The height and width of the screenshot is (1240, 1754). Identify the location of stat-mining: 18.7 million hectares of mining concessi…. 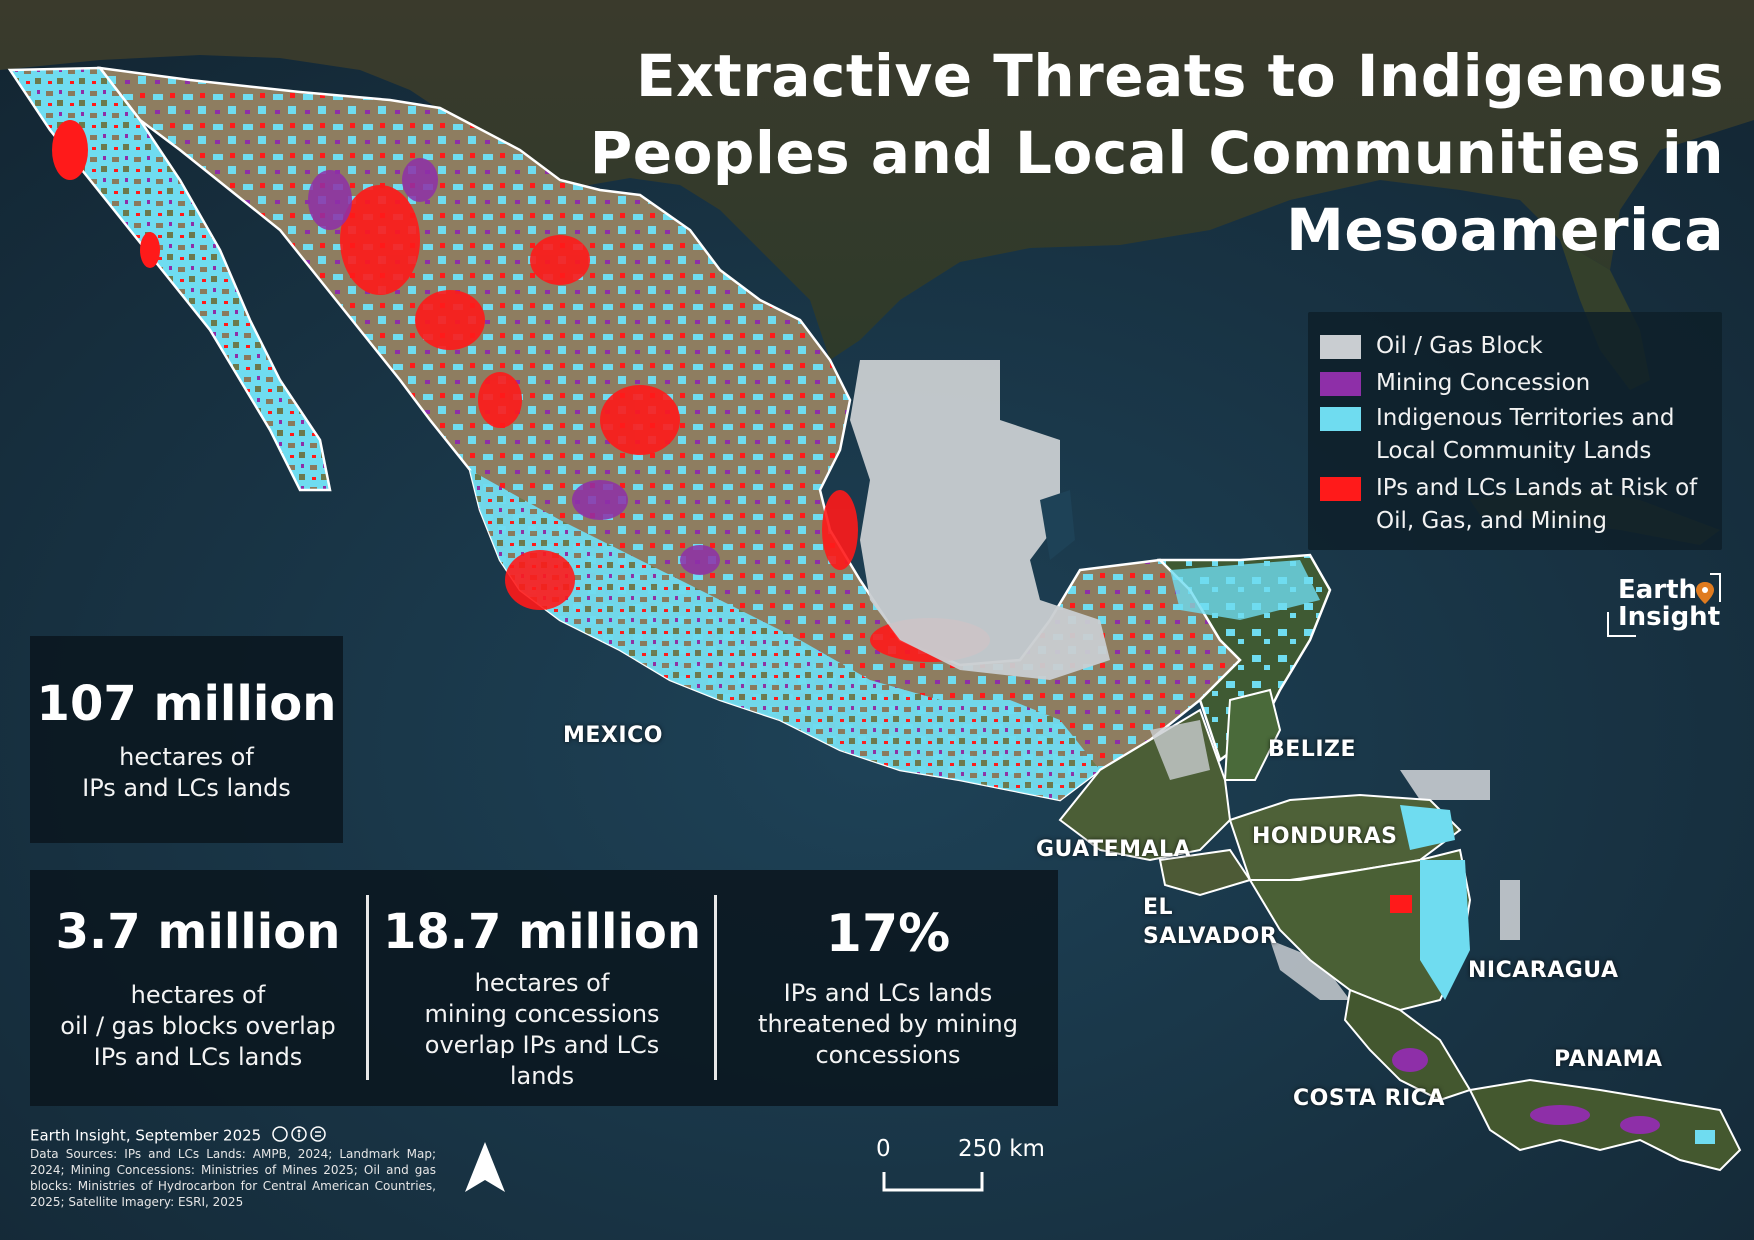
(542, 988).